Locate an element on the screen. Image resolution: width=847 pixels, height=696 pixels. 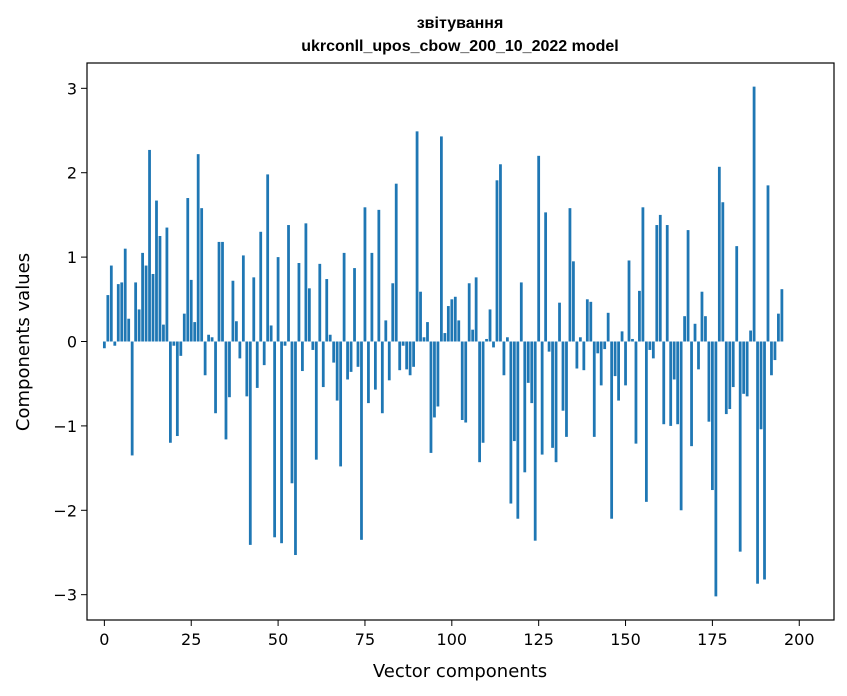
chart-title-line2: ukrconll_upos_cbow_200_10_2022 model is located at coordinates (459, 46).